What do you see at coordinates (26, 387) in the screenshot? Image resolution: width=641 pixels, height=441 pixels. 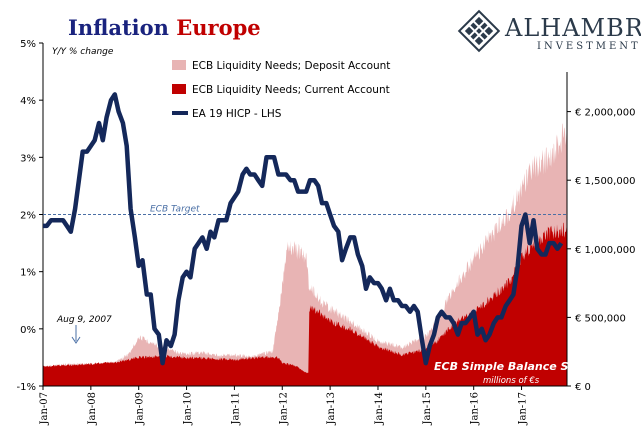 I see `left-tick-label: -1%` at bounding box center [26, 387].